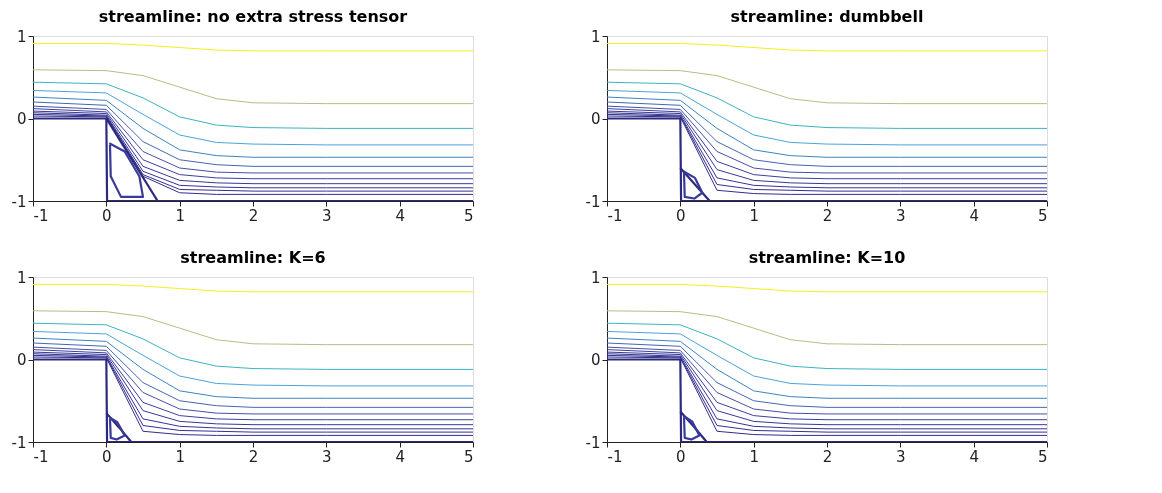 This screenshot has height=493, width=1162. I want to click on chart-title: streamline: no extra stress tensor, so click(253, 16).